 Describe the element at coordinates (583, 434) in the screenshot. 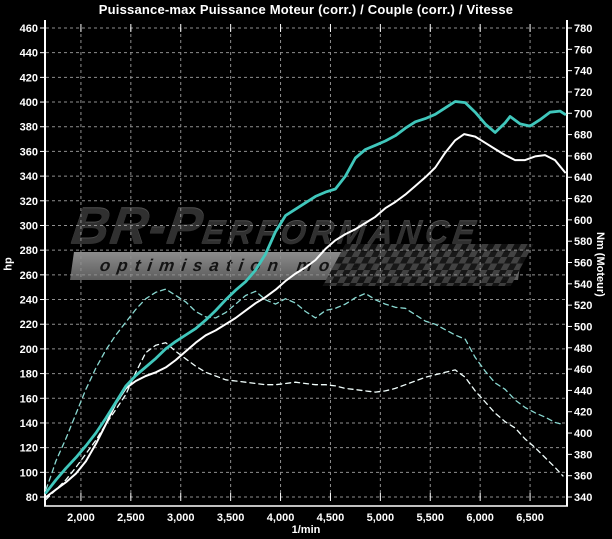

I see `y-right-tick-label: 400` at that location.